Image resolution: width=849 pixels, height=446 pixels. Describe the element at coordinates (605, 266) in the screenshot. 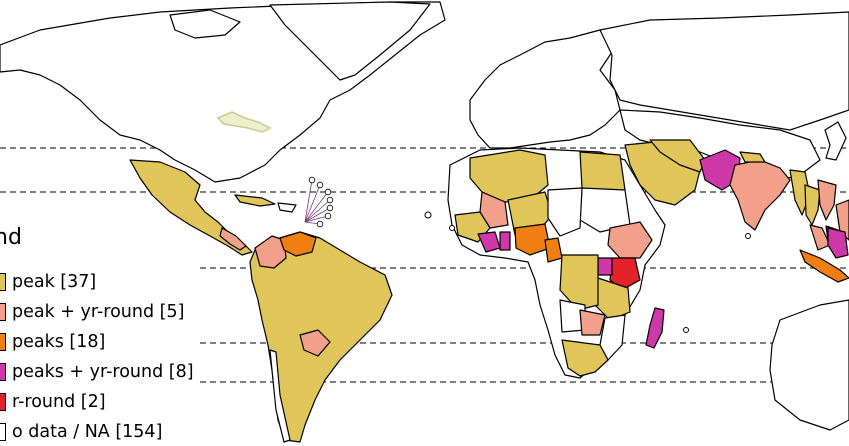

I see `uganda` at that location.